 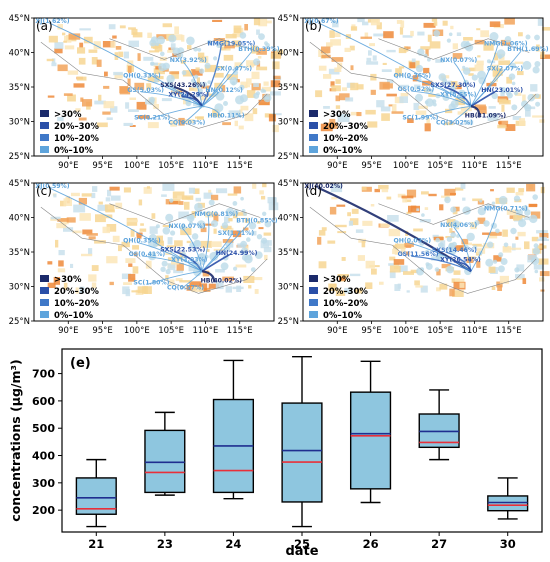 I want to click on region-label: XJ(40.02%), so click(x=323, y=186).